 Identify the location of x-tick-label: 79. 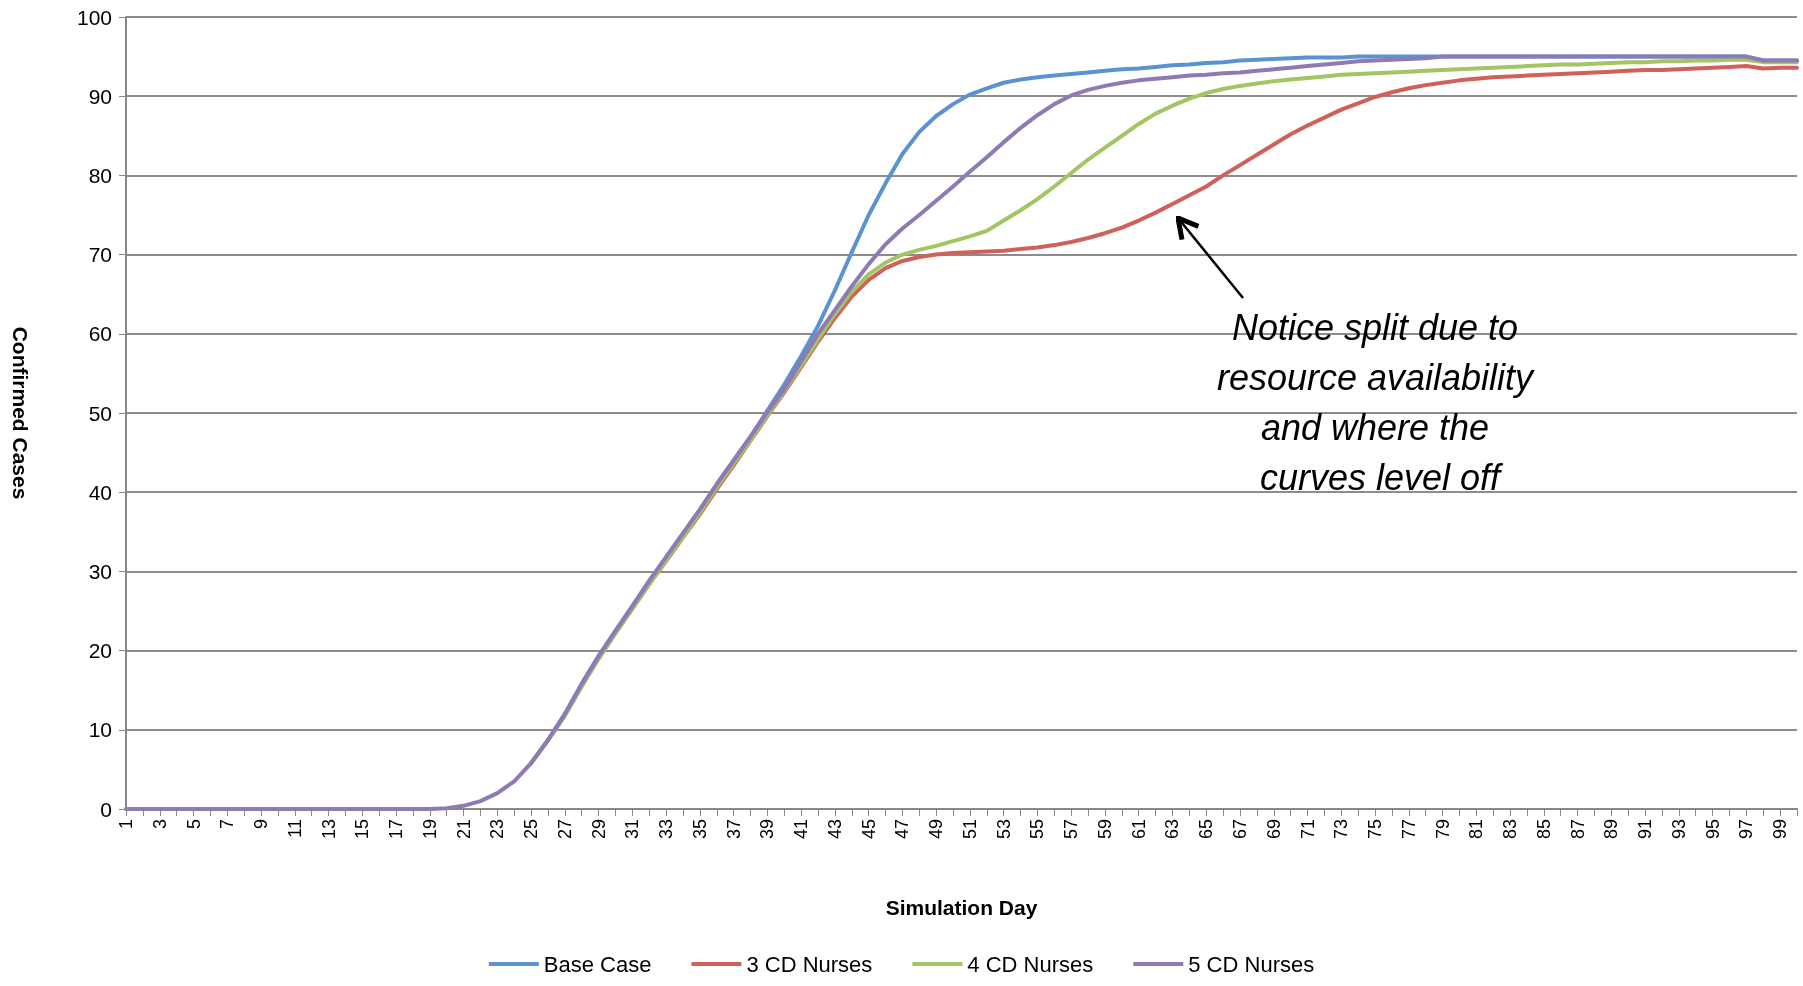
(1442, 829).